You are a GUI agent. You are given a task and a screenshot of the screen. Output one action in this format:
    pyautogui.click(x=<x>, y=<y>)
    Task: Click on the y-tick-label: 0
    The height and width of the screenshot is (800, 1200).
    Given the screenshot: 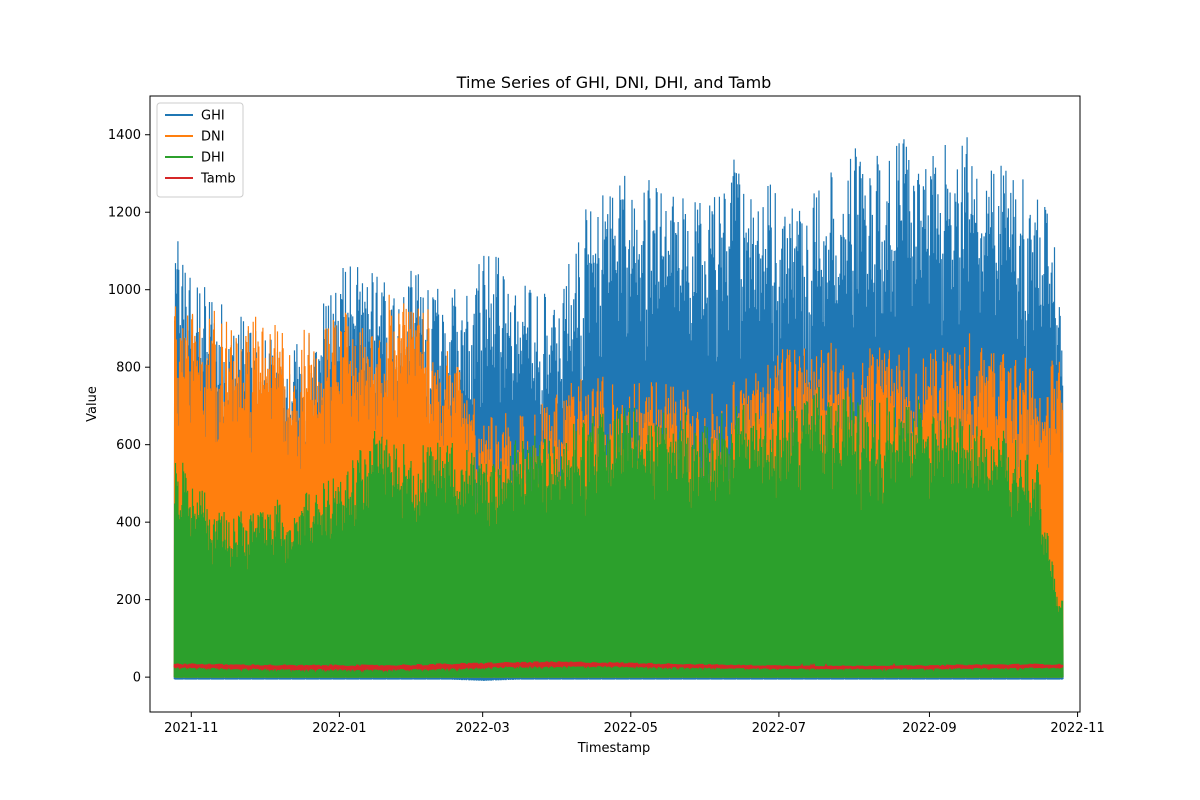 What is the action you would take?
    pyautogui.click(x=137, y=678)
    